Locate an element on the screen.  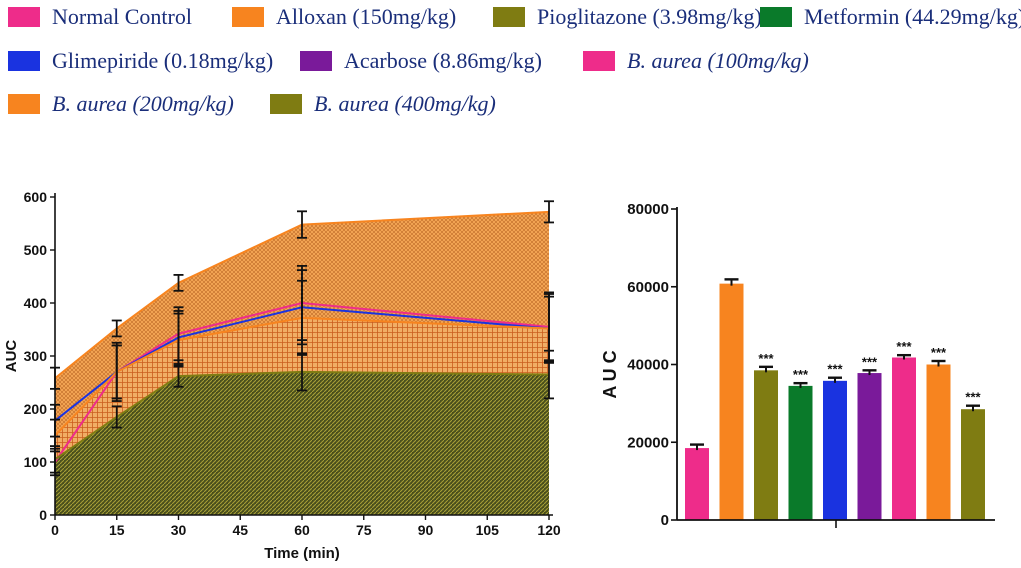
legend-label: B. aurea (100mg/kg) is located at coordinates (718, 60).